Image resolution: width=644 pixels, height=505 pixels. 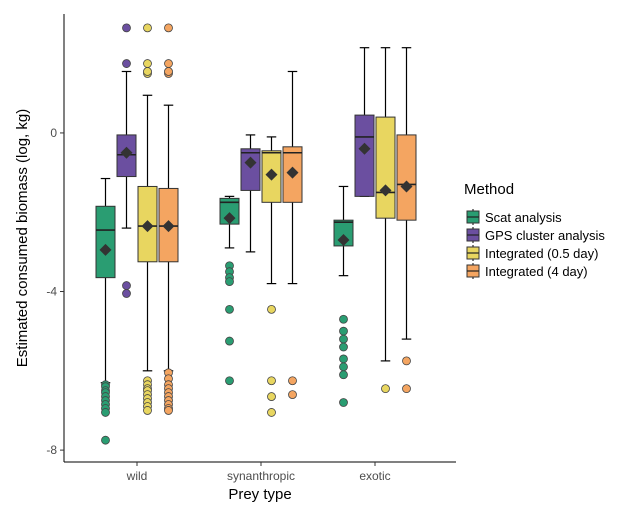 What do you see at coordinates (489, 189) in the screenshot?
I see `legend-title: Method` at bounding box center [489, 189].